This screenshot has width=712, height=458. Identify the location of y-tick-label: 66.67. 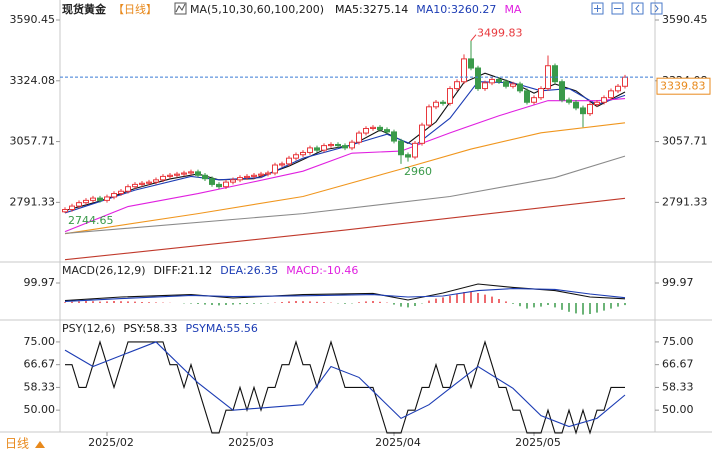
(678, 364).